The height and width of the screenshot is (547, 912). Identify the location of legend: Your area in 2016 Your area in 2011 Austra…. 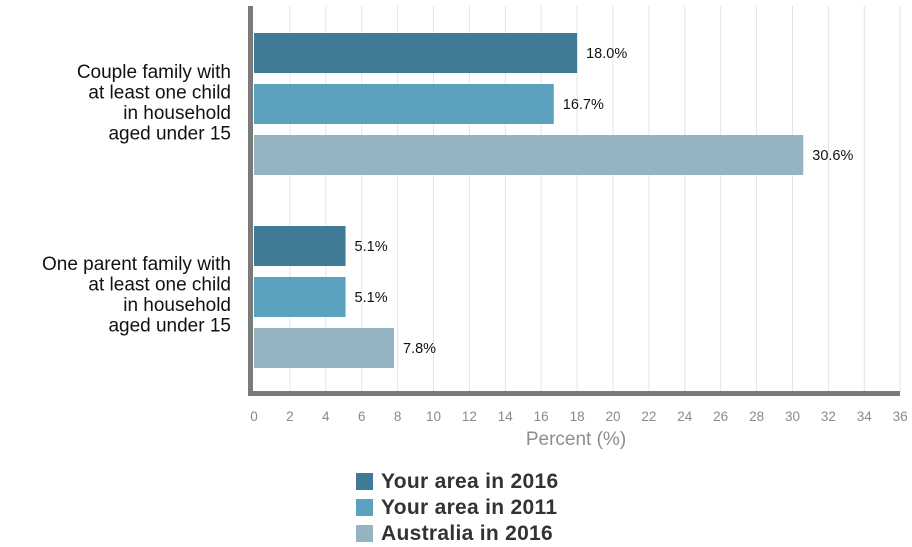
(457, 507).